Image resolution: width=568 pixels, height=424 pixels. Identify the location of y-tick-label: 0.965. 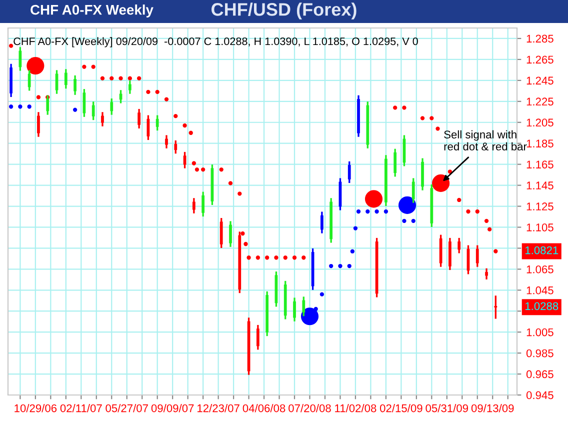
(540, 374).